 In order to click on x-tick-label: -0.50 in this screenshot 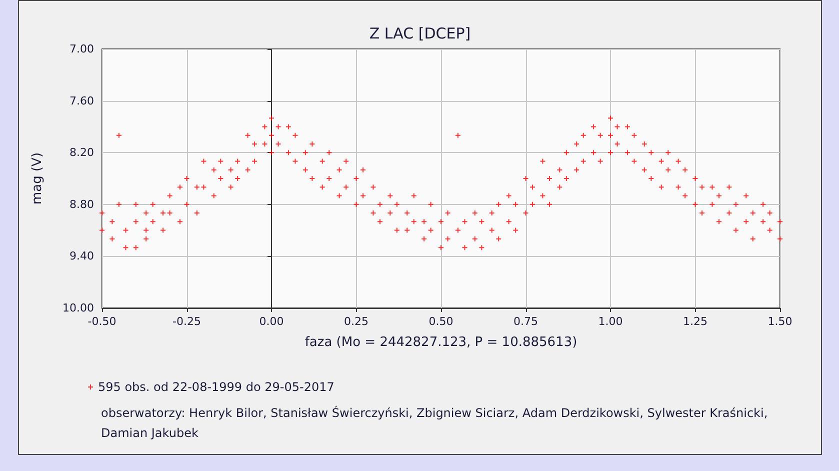, I will do `click(102, 321)`.